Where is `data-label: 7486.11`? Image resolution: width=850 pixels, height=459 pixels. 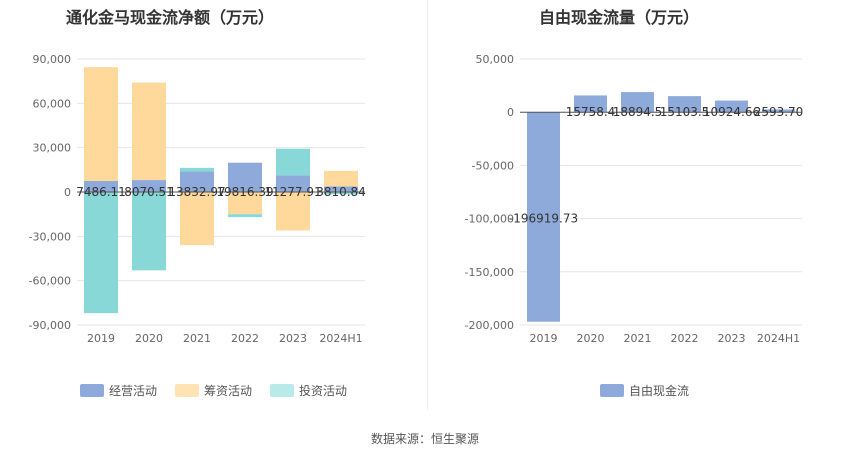
data-label: 7486.11 is located at coordinates (101, 192).